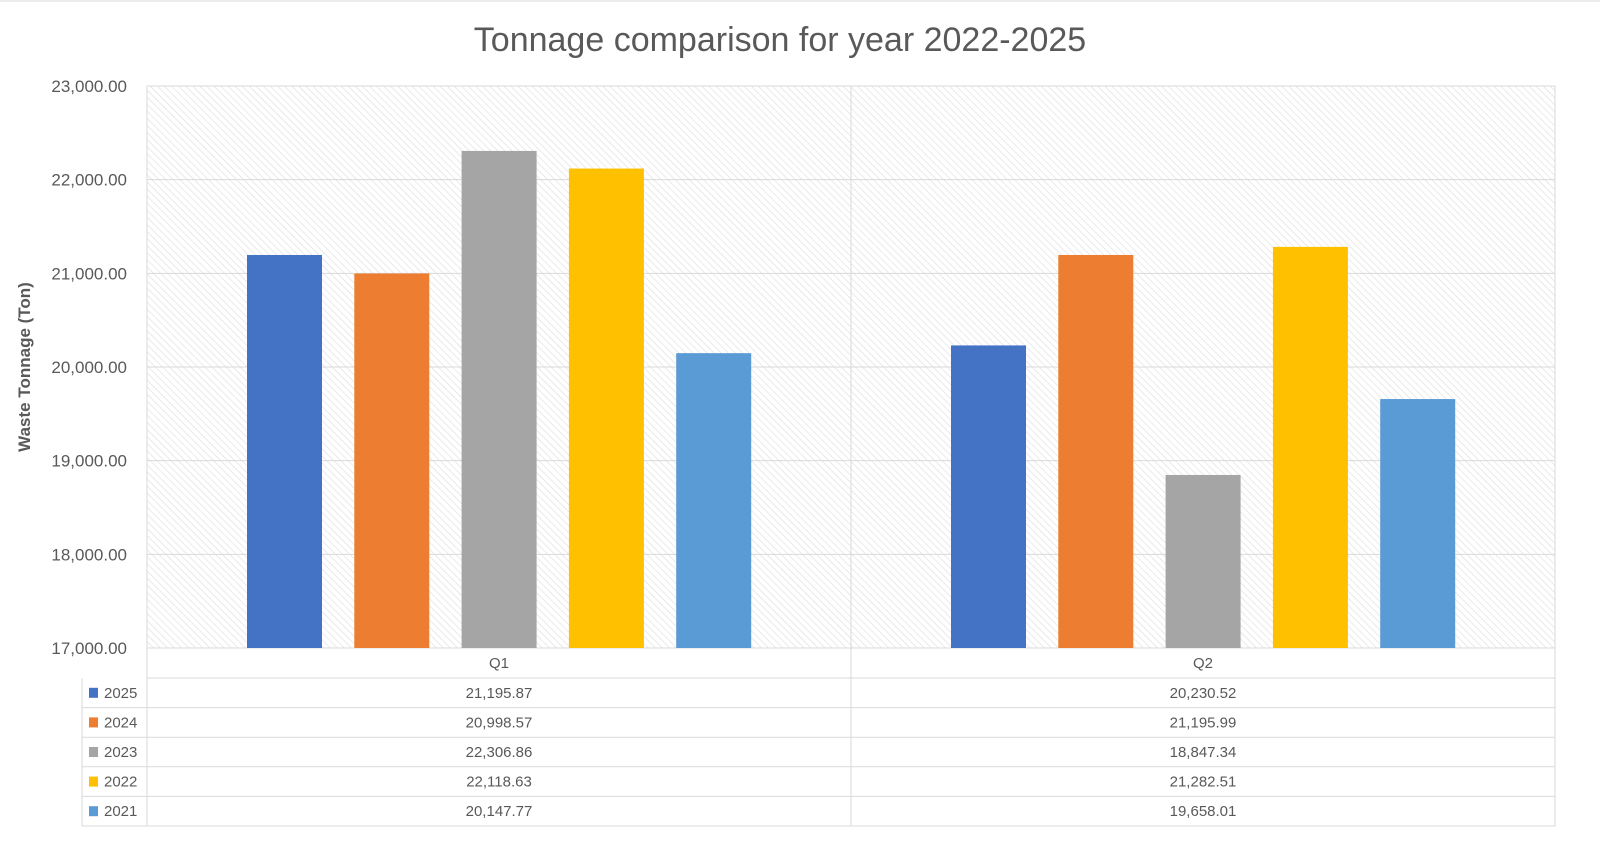 This screenshot has height=841, width=1600. What do you see at coordinates (89, 180) in the screenshot?
I see `y-tick-label: 22,000.00` at bounding box center [89, 180].